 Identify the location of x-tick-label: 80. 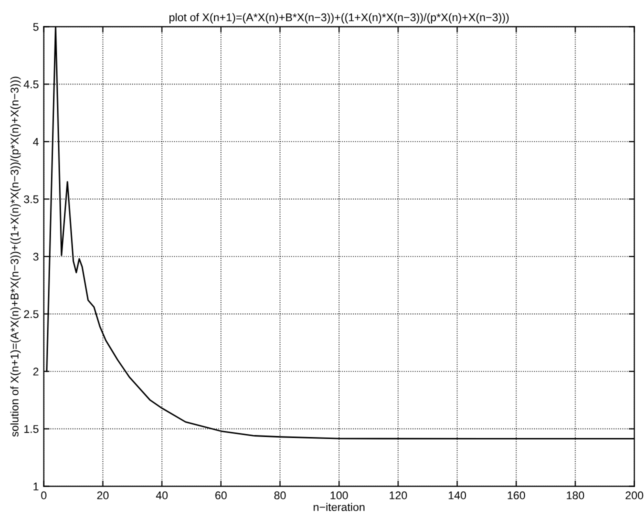
(280, 495).